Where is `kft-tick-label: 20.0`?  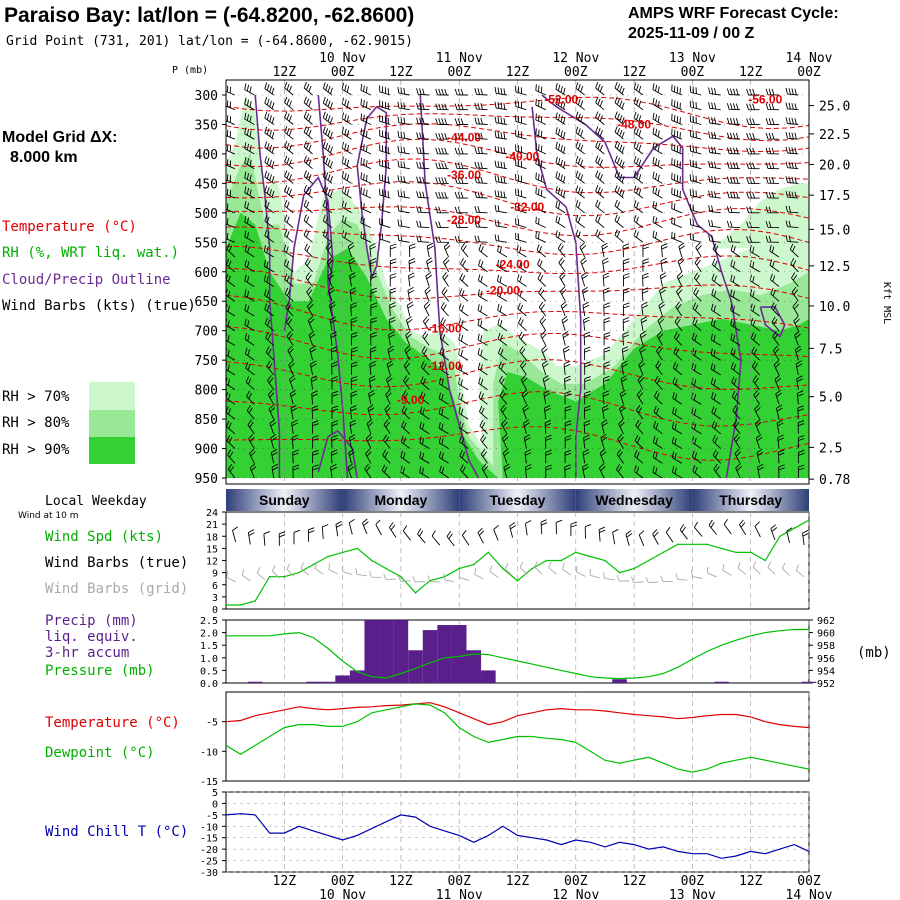
kft-tick-label: 20.0 is located at coordinates (834, 166).